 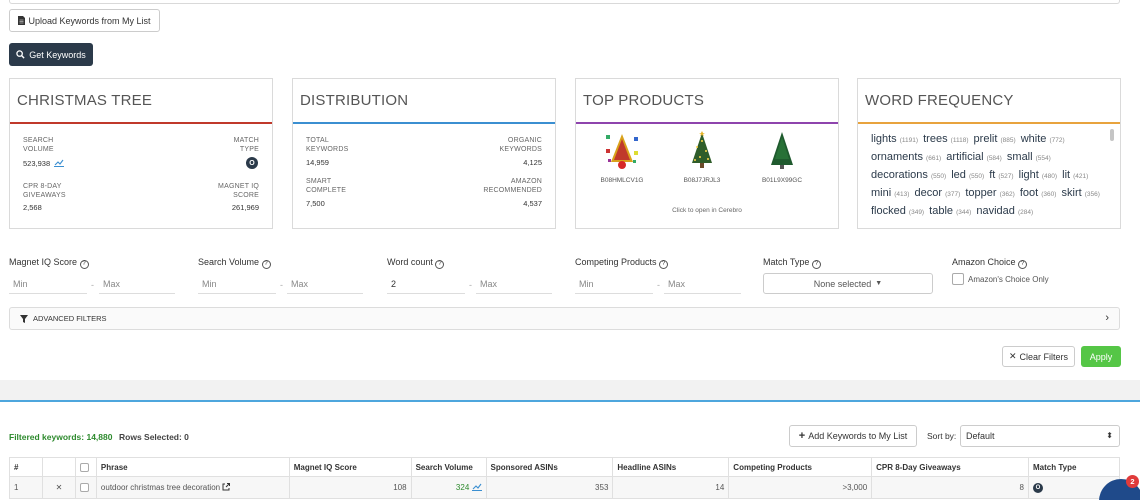 I want to click on word-count: (360), so click(x=1049, y=194).